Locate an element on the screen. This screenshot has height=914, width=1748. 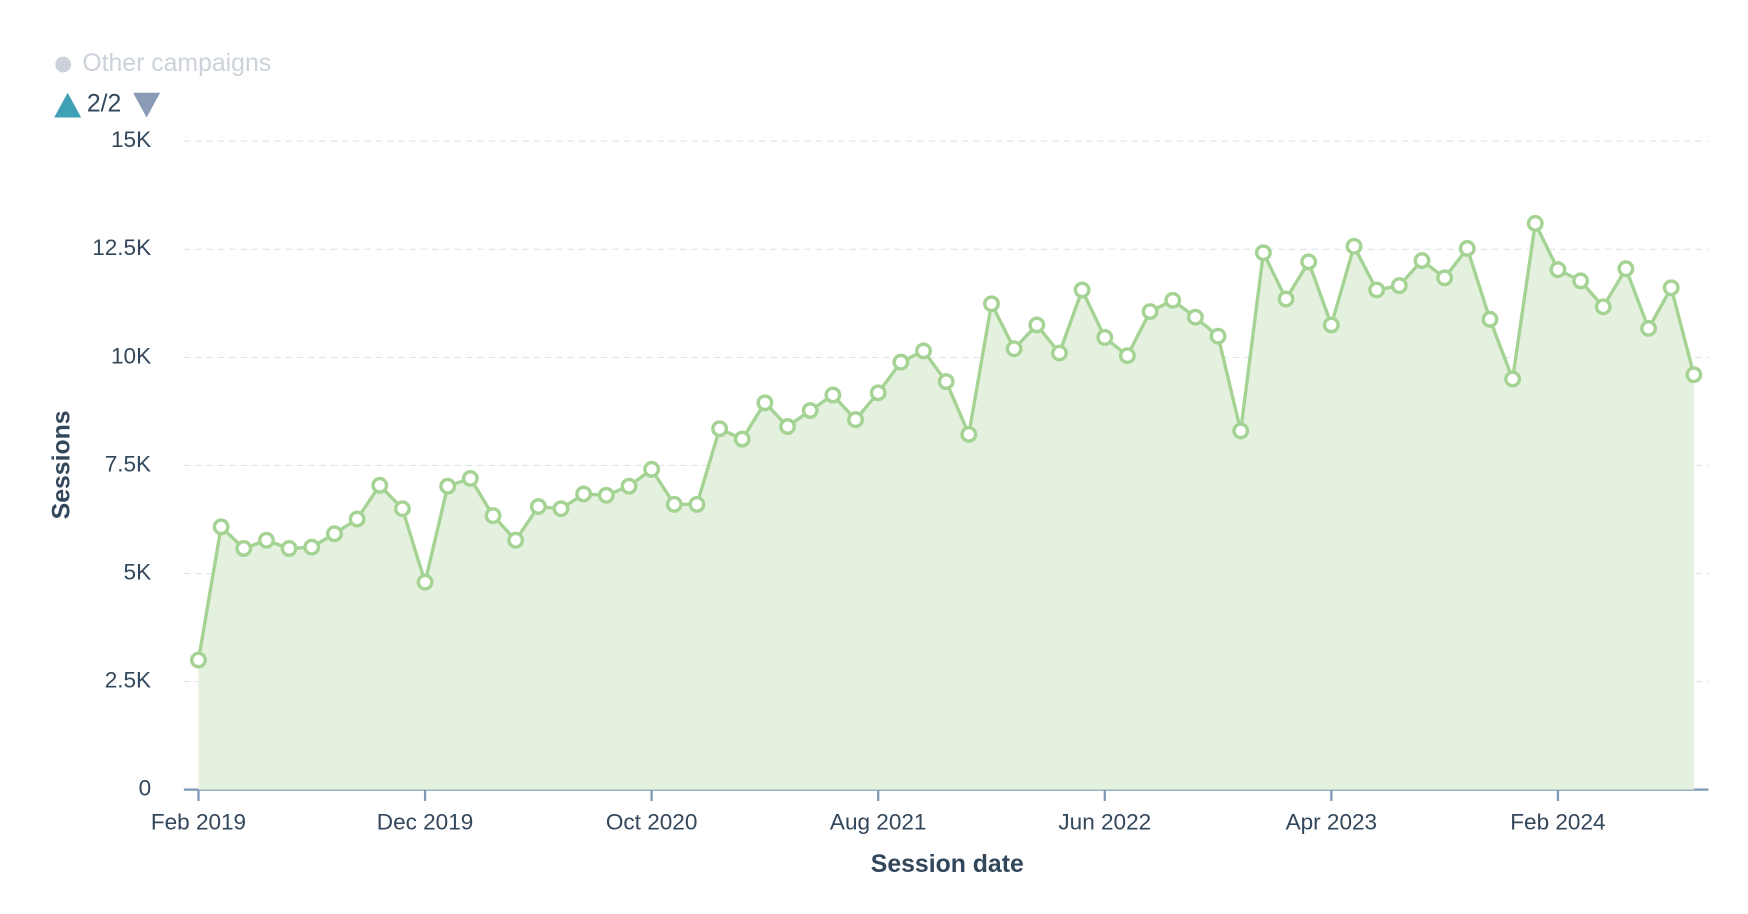
y-tick-label: 12.5K is located at coordinates (121, 247).